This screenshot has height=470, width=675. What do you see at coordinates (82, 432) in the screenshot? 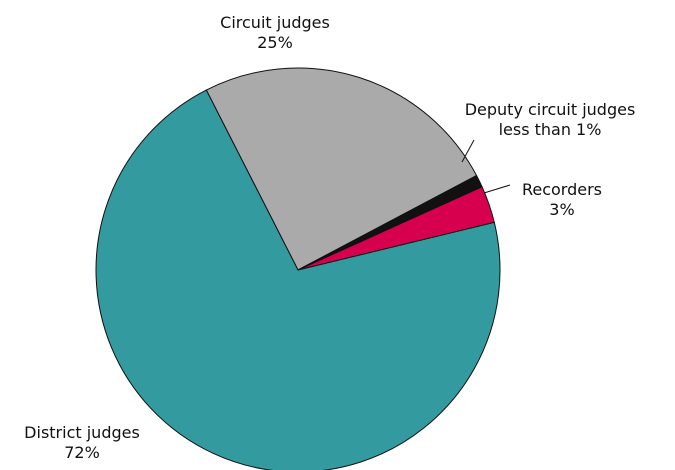
I see `slice-label: District judges` at bounding box center [82, 432].